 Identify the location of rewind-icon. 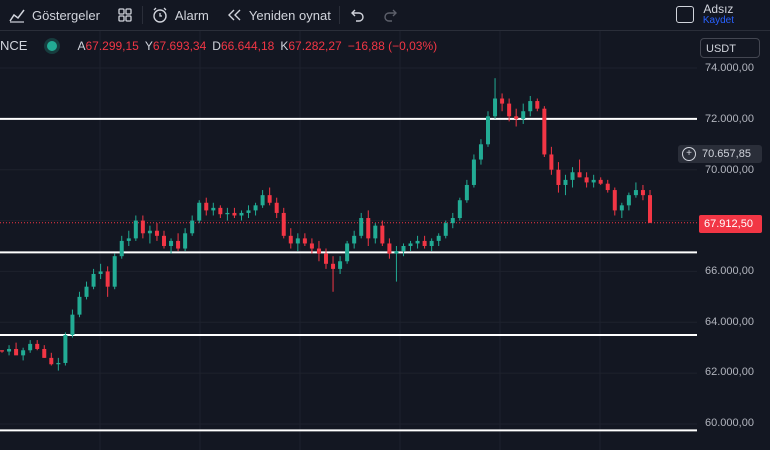
(234, 15).